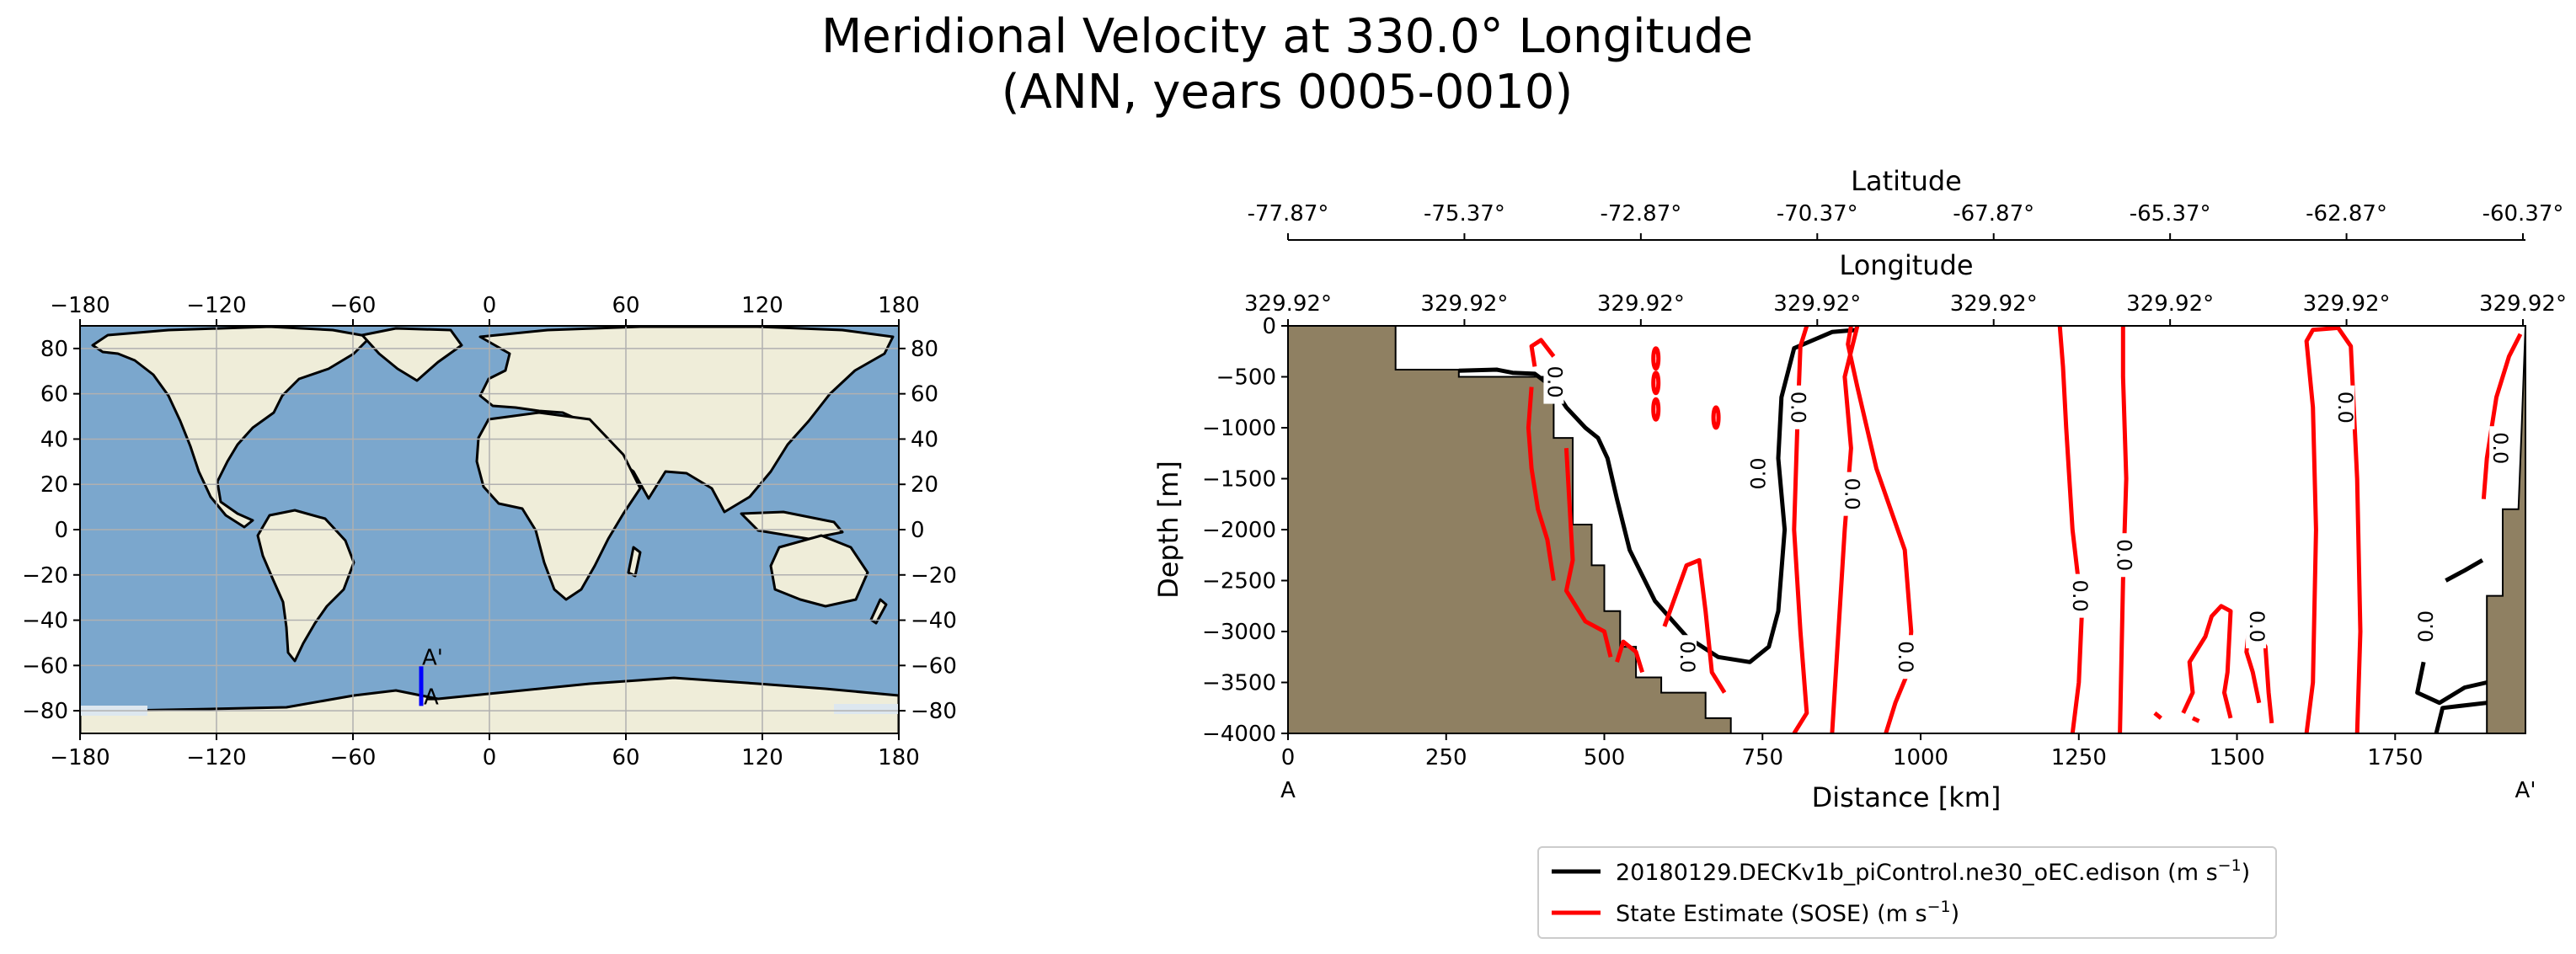  I want to click on section-xtick-label: 1000, so click(1920, 757).